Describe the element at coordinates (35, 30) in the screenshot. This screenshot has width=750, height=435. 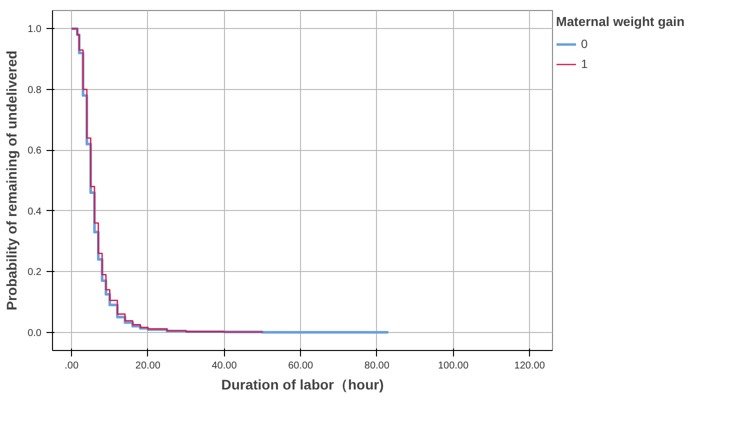
I see `y-tick-label: 1.0` at that location.